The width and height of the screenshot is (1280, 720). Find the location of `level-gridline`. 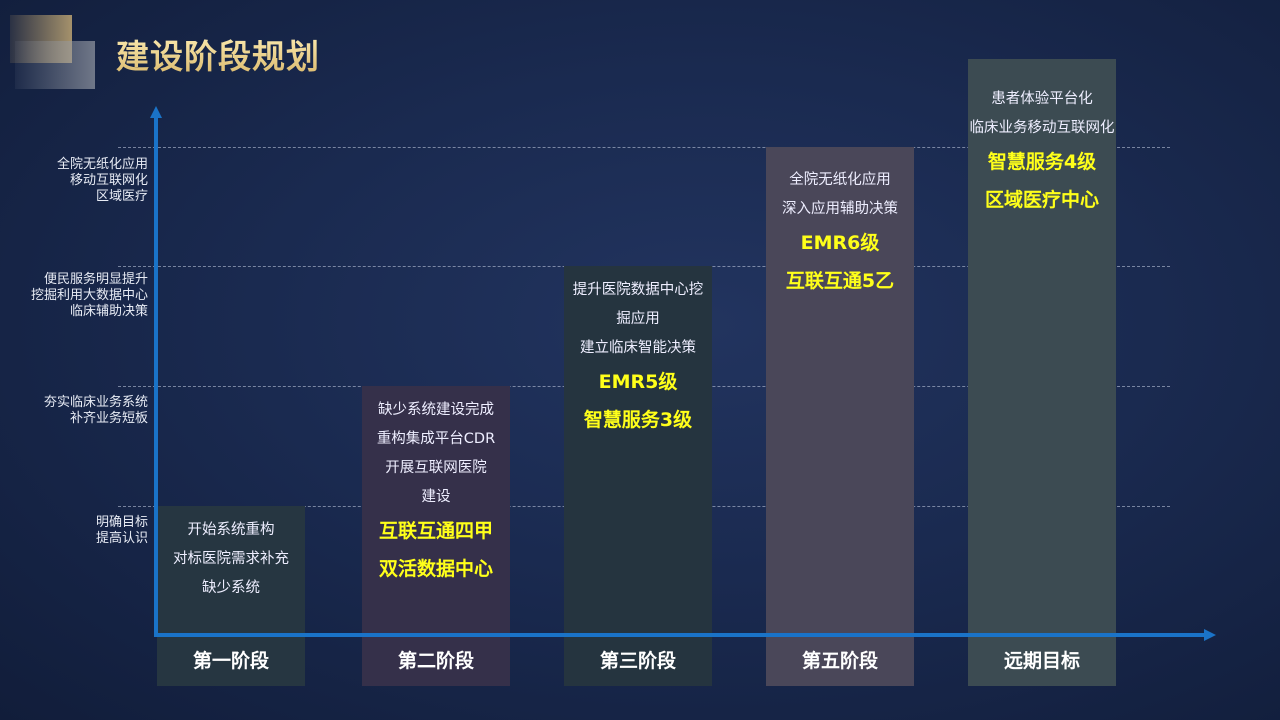

level-gridline is located at coordinates (644, 147).